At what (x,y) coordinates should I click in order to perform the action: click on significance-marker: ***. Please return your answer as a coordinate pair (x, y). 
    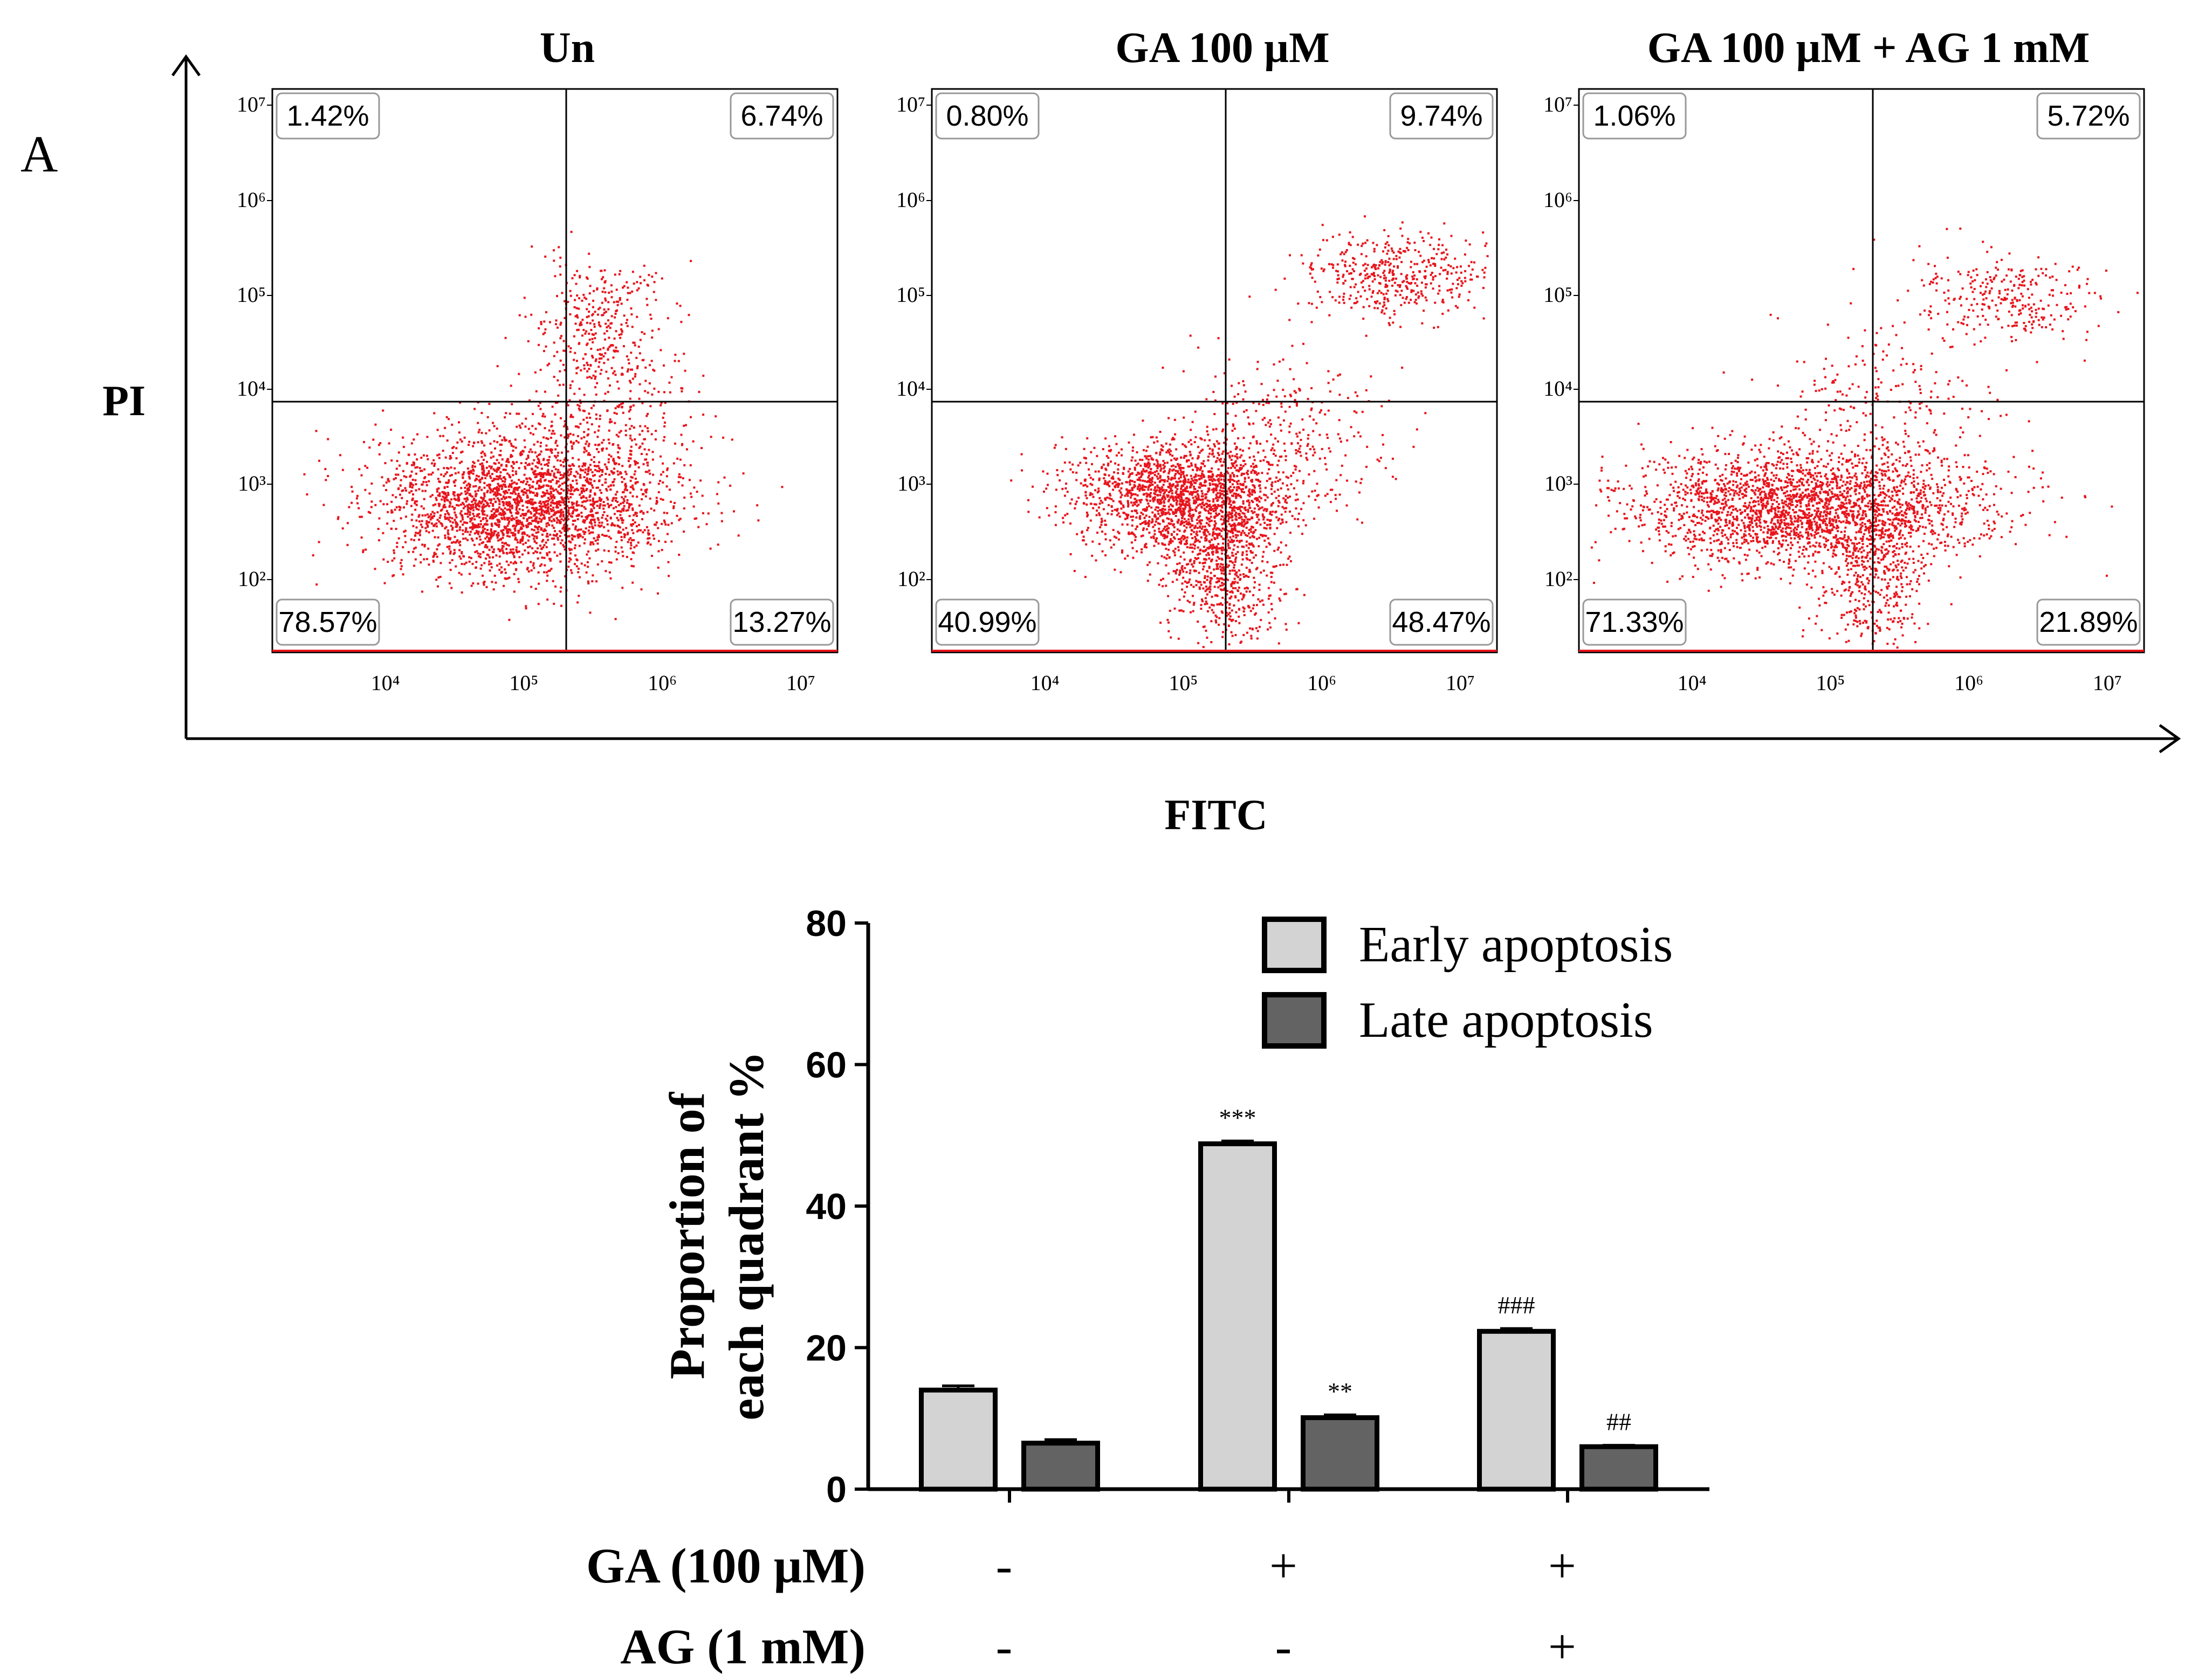
    Looking at the image, I should click on (1237, 1117).